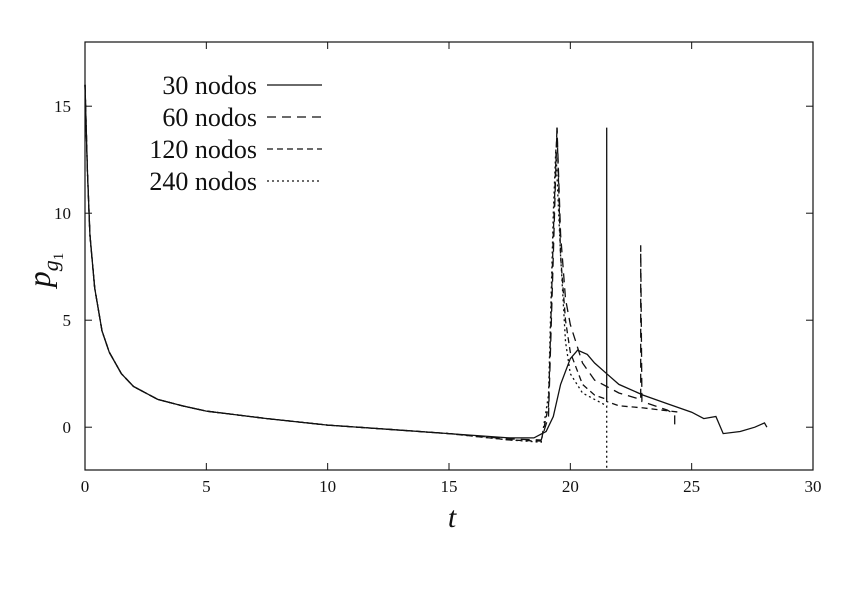 The height and width of the screenshot is (599, 860). Describe the element at coordinates (62, 106) in the screenshot. I see `y-tick-label: 15` at that location.